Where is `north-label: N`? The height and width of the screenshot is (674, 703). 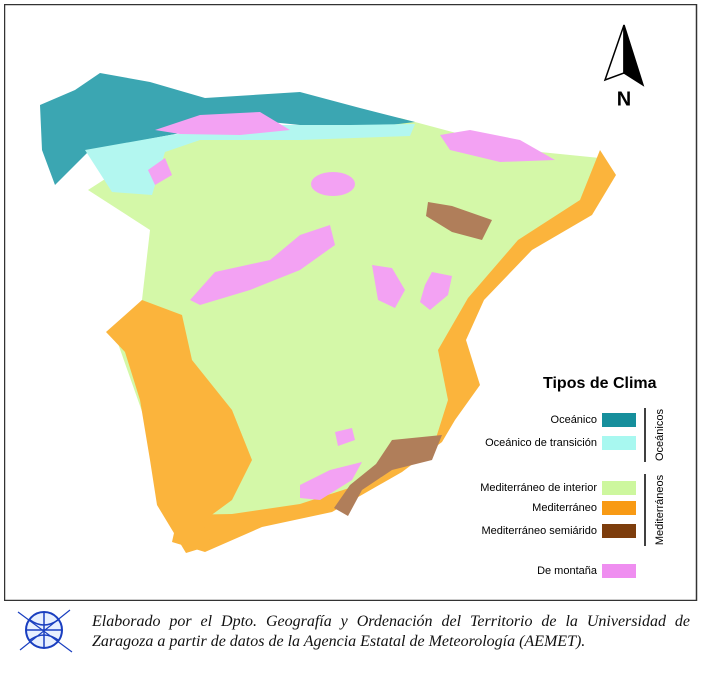 north-label: N is located at coordinates (624, 99).